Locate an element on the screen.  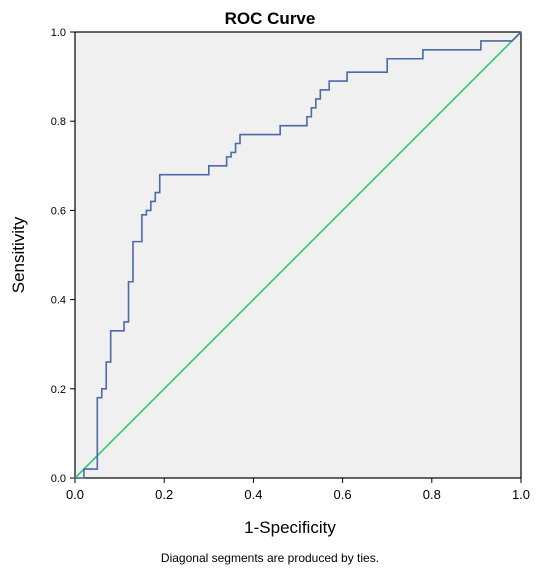
y-tick-label: 0.0 is located at coordinates (58, 479).